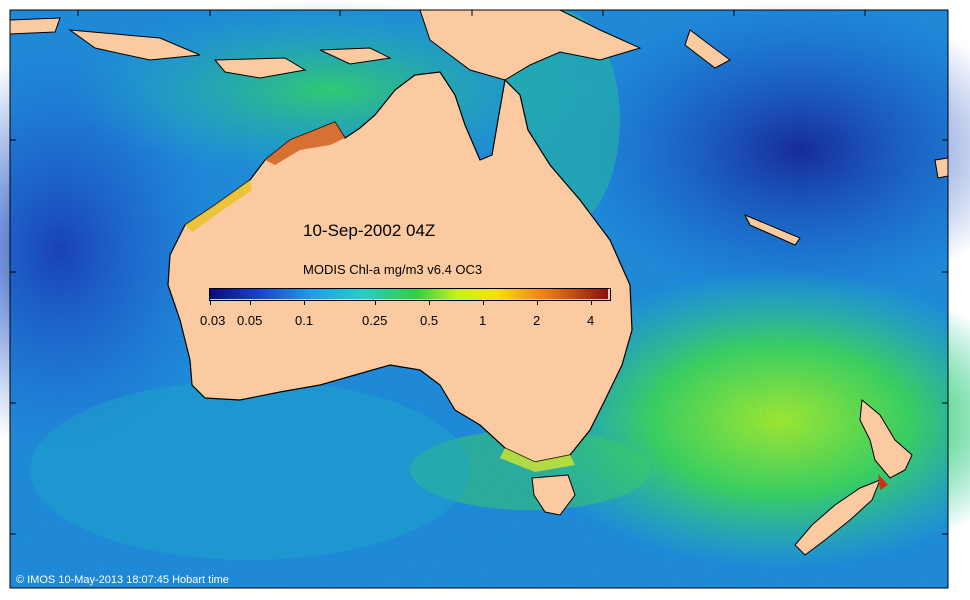 This screenshot has height=600, width=970. What do you see at coordinates (429, 320) in the screenshot?
I see `colorbar-tick-label: 0.5` at bounding box center [429, 320].